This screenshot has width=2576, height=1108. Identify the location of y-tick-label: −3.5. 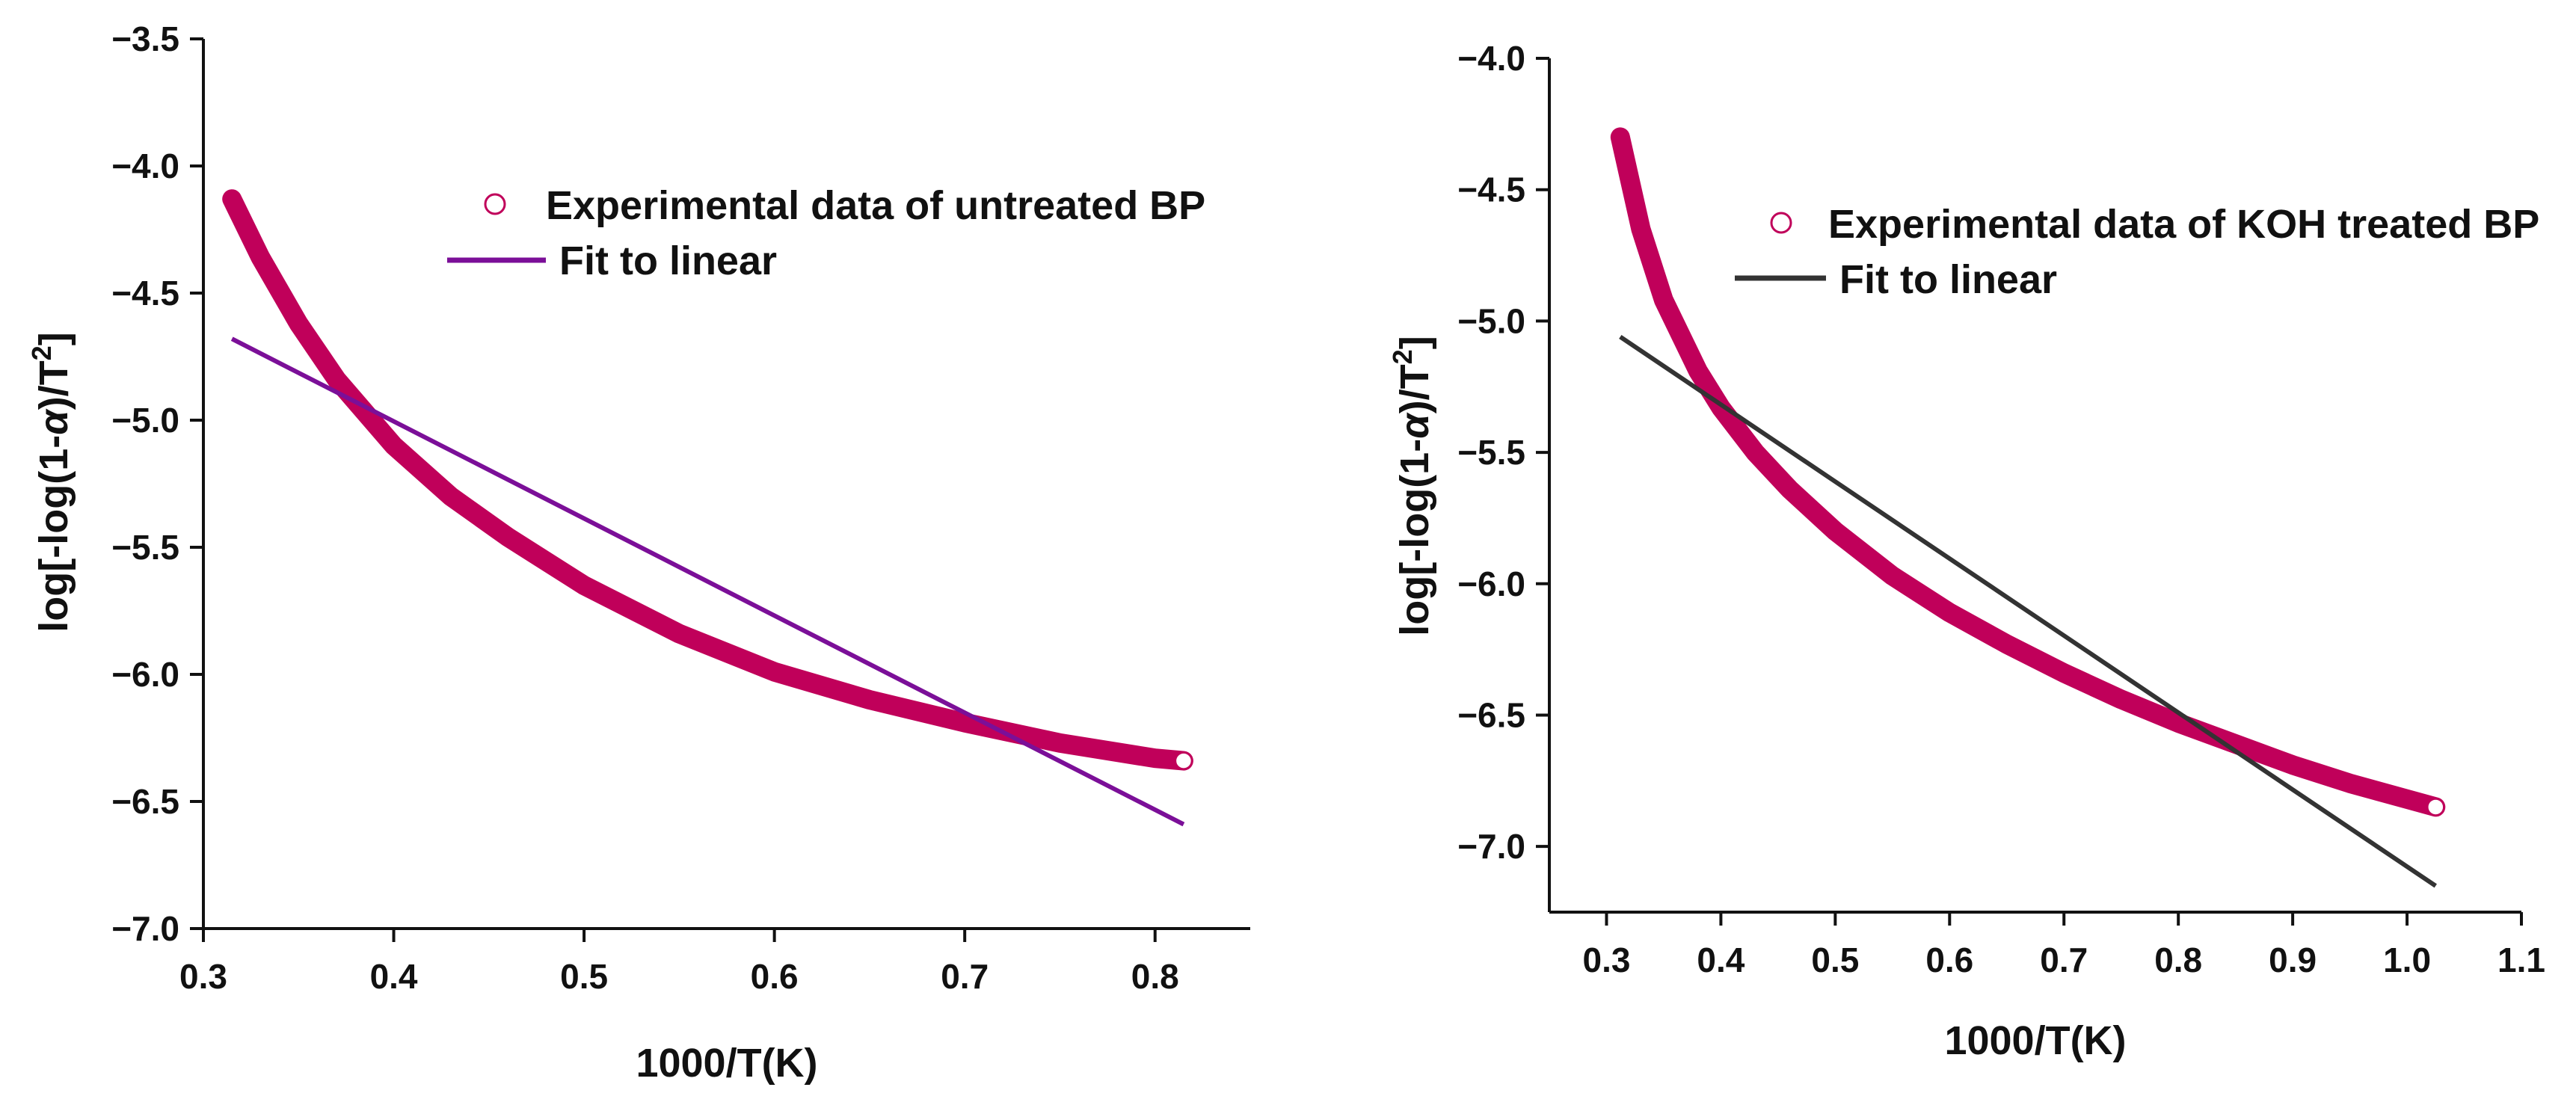
(145, 38).